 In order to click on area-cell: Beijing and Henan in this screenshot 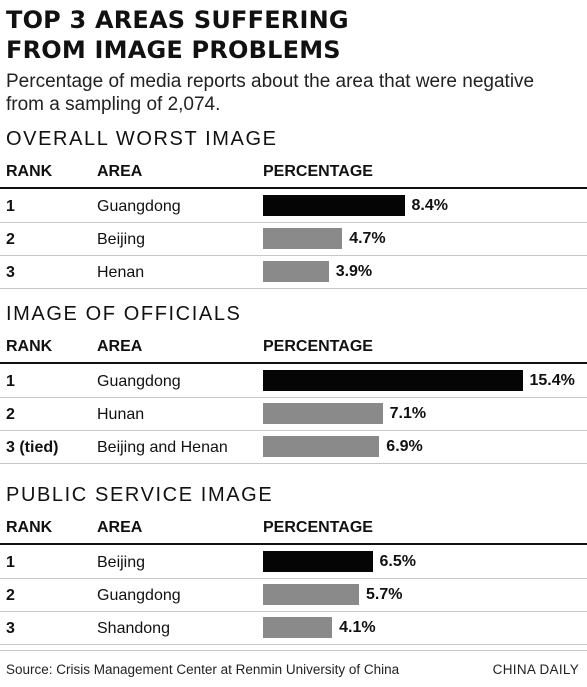, I will do `click(162, 447)`.